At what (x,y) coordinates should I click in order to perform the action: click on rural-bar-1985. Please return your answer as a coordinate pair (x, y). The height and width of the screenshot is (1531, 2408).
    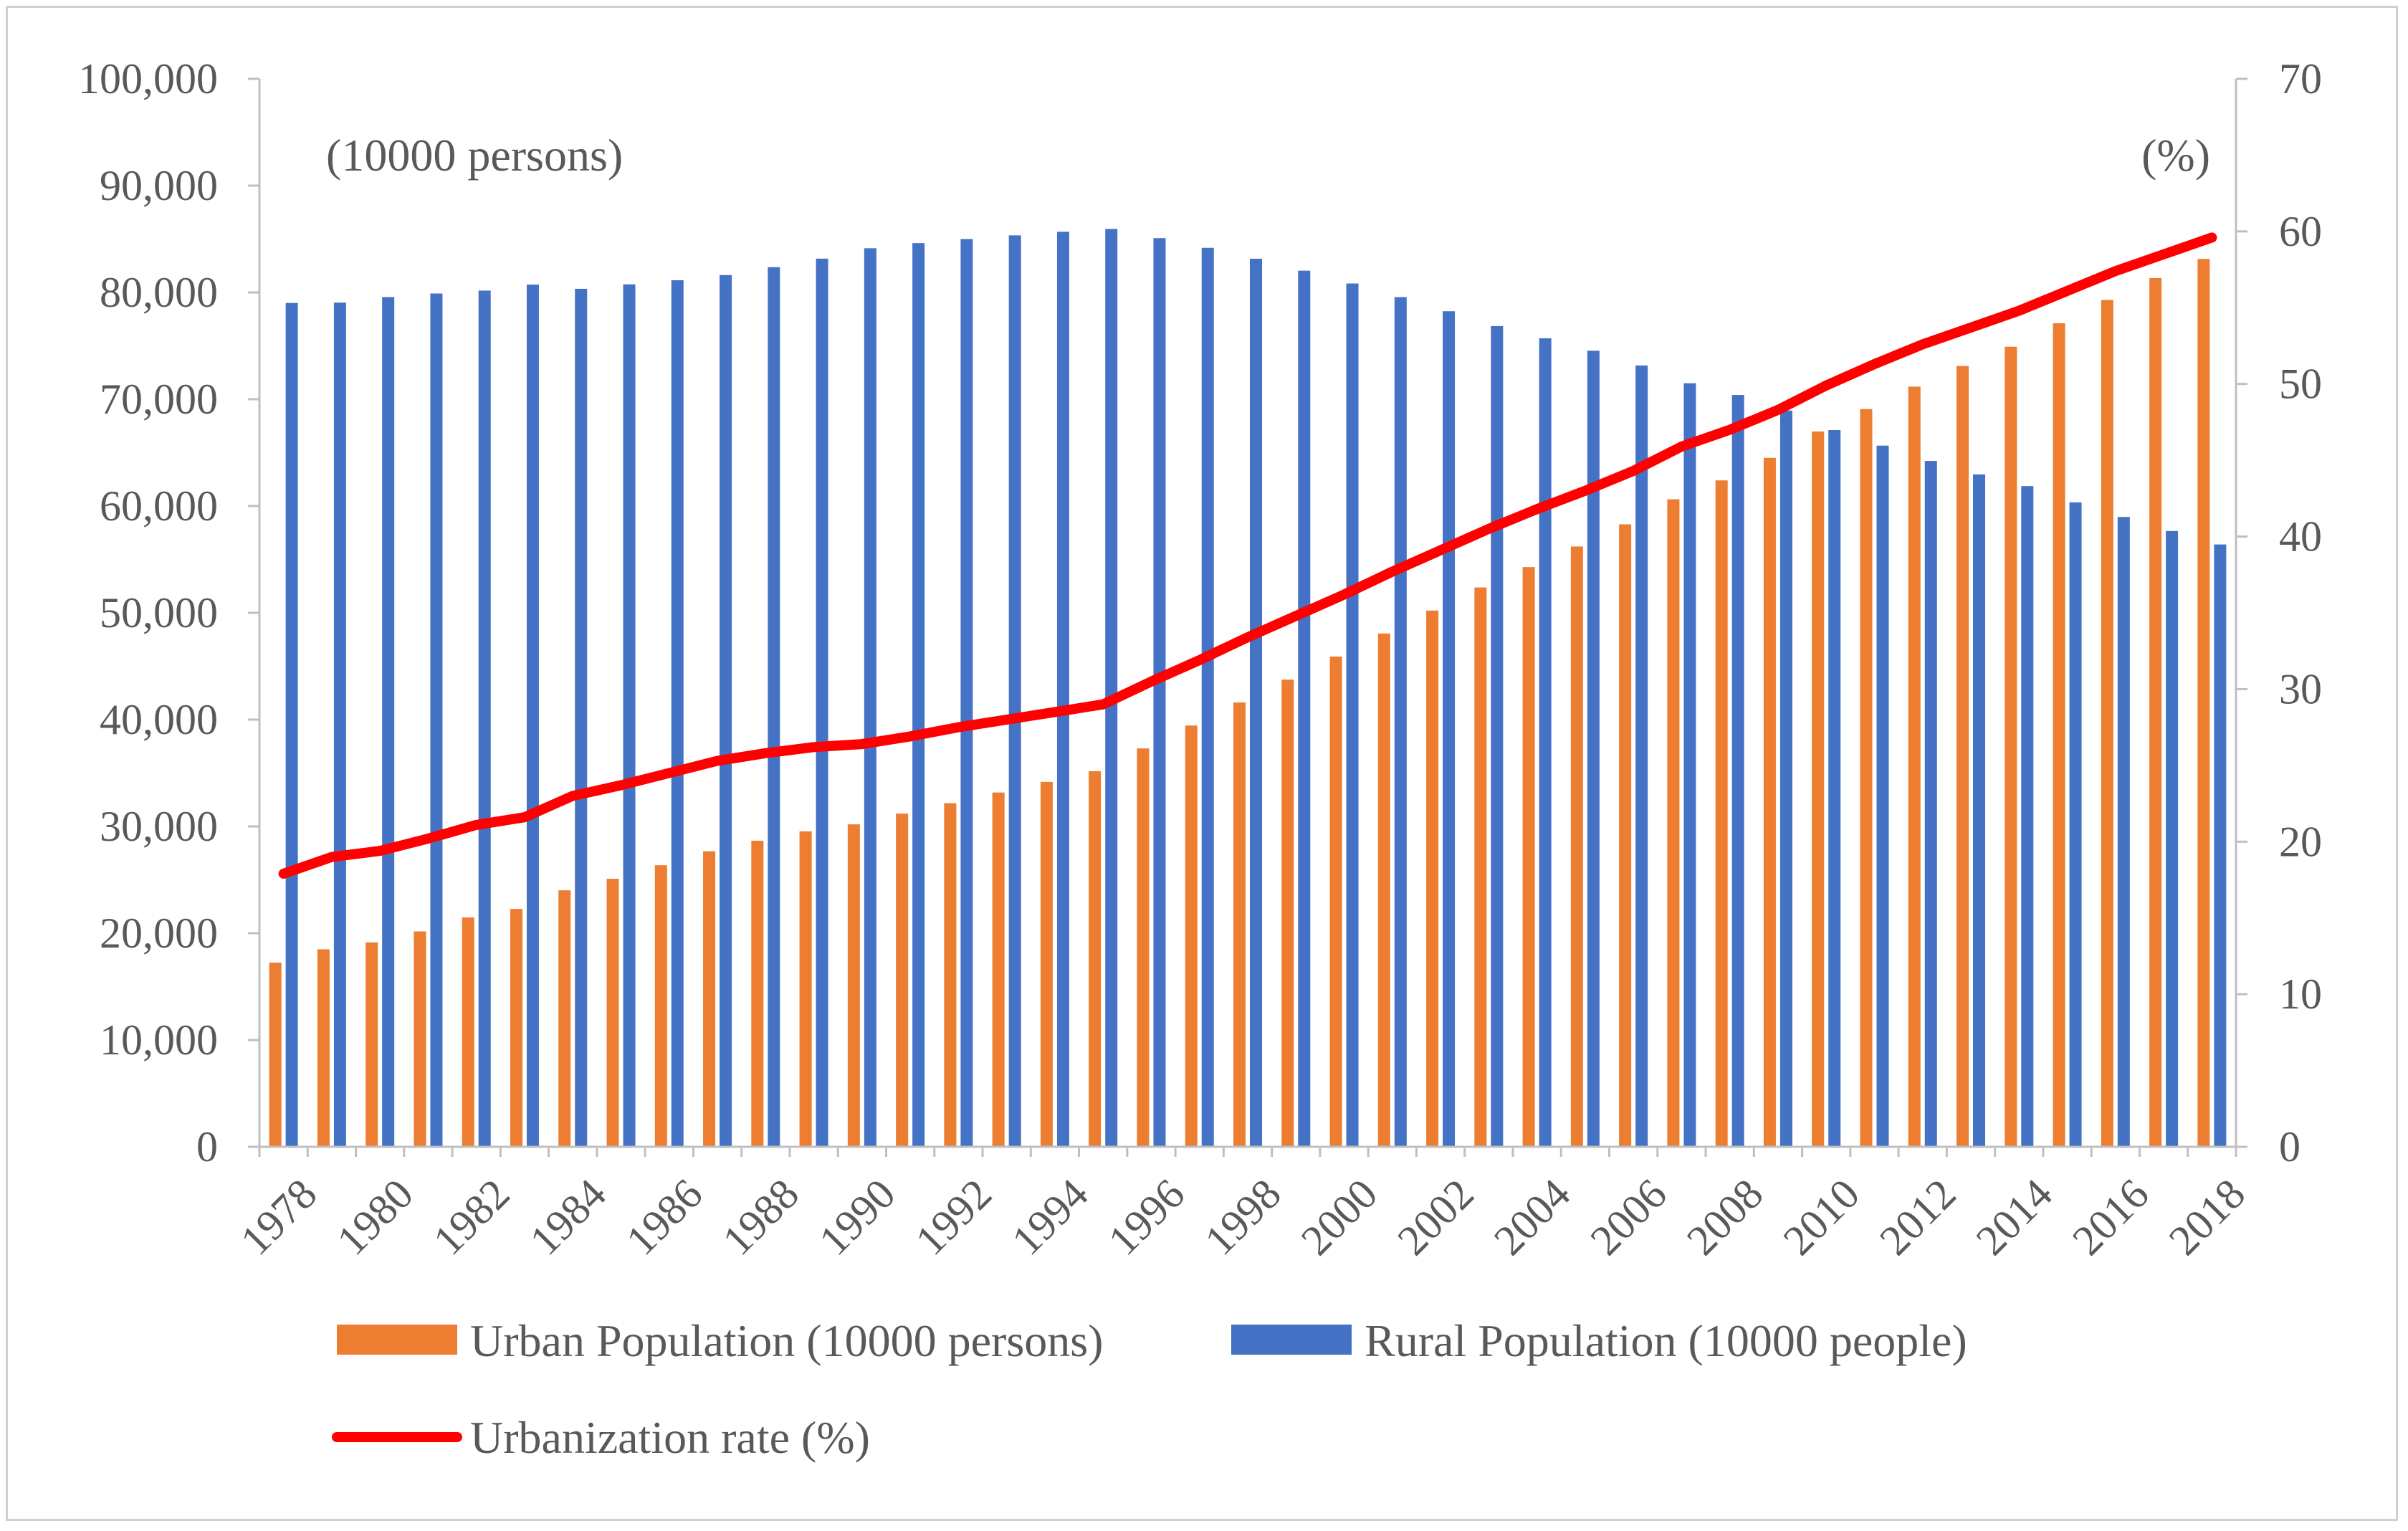
    Looking at the image, I should click on (629, 715).